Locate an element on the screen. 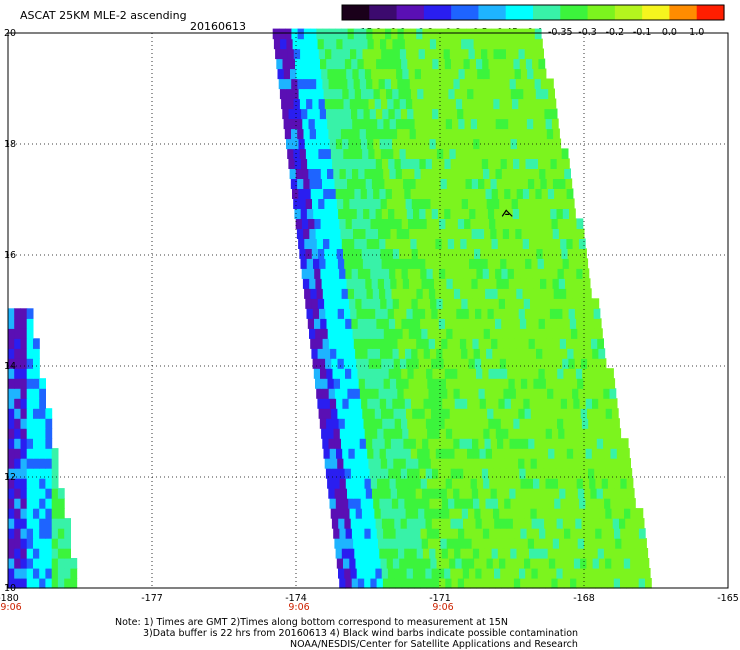 The image size is (740, 650). wind-barb-icon is located at coordinates (507, 213).